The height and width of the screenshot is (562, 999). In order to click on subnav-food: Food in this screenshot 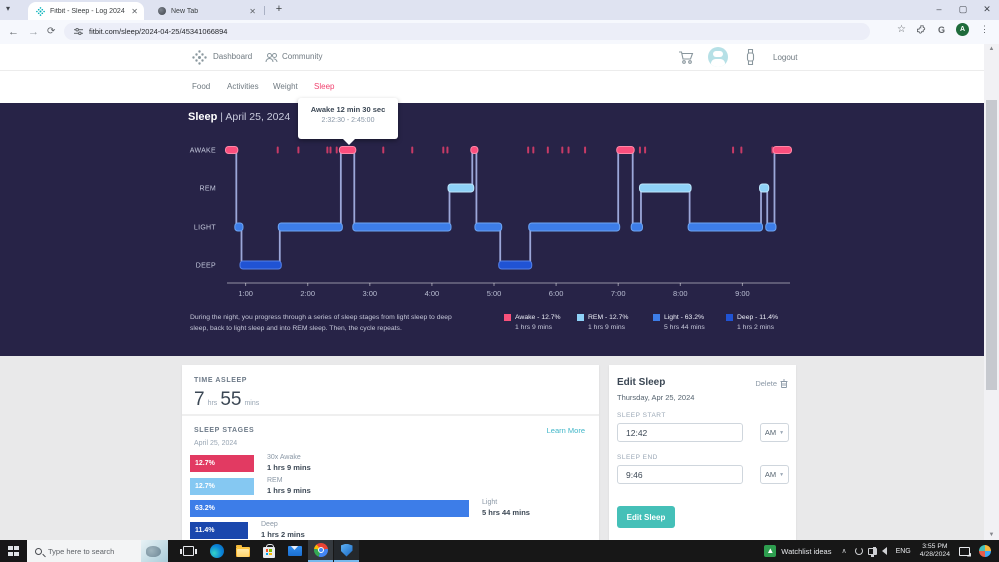, I will do `click(201, 86)`.